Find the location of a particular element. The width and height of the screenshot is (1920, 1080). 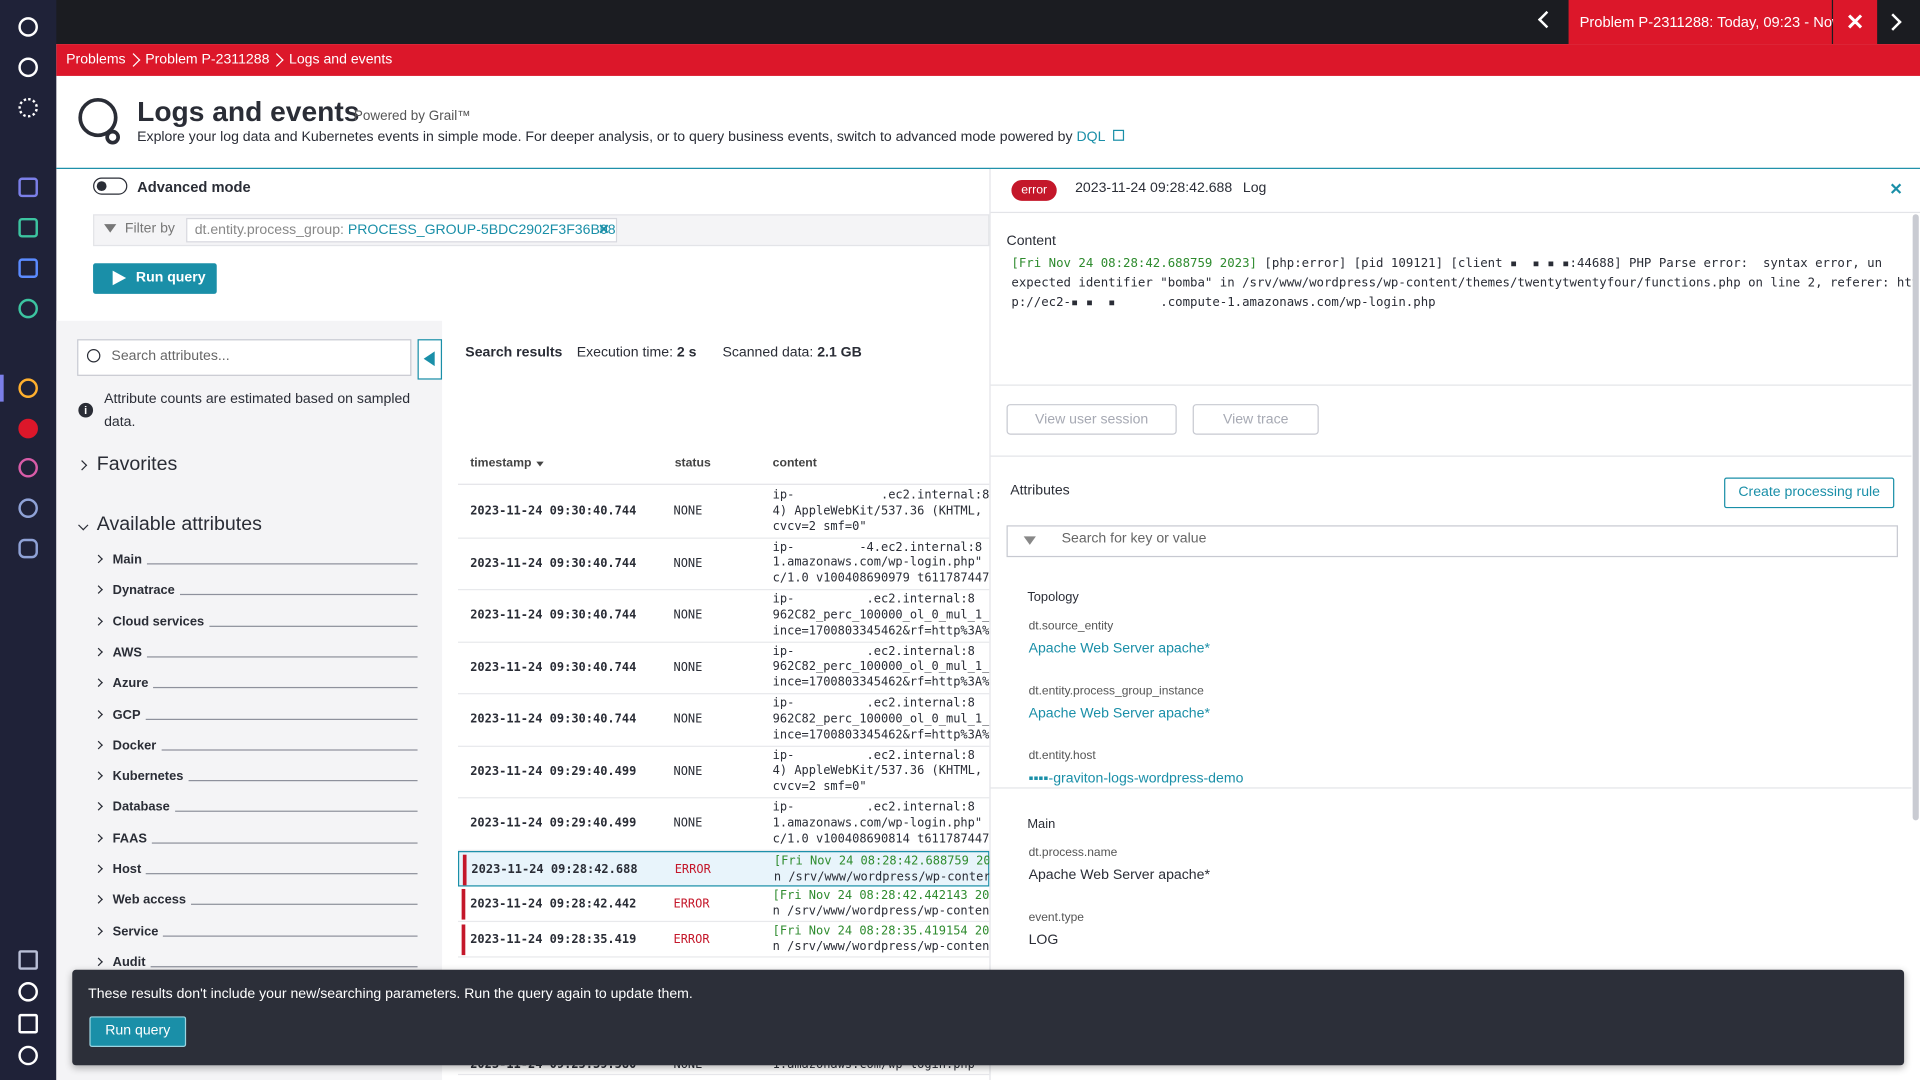

breadcrumb: Problem P-2311288 is located at coordinates (207, 60).